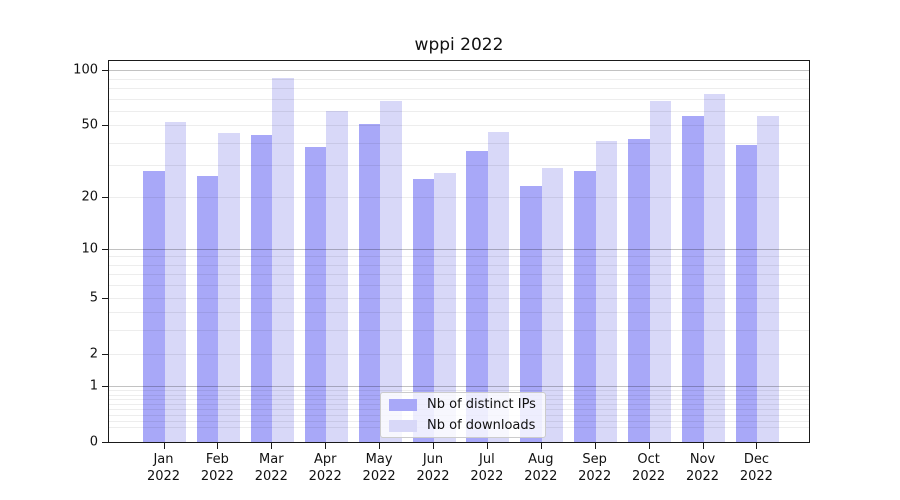  I want to click on x-tick-label-feb: Feb 2022, so click(217, 468).